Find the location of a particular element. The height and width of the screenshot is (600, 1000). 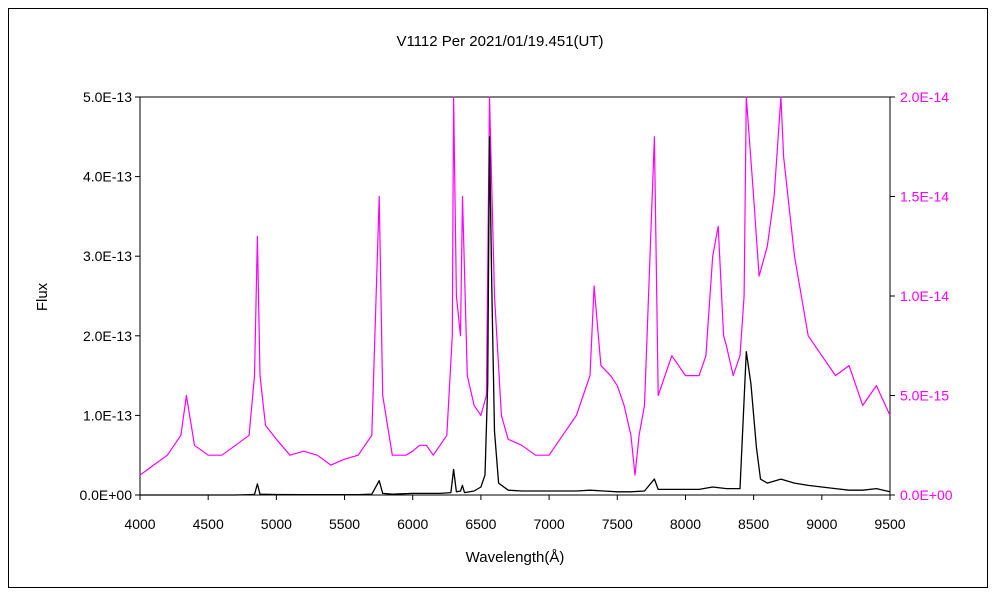

x-tick-label: 4000 is located at coordinates (139, 524).